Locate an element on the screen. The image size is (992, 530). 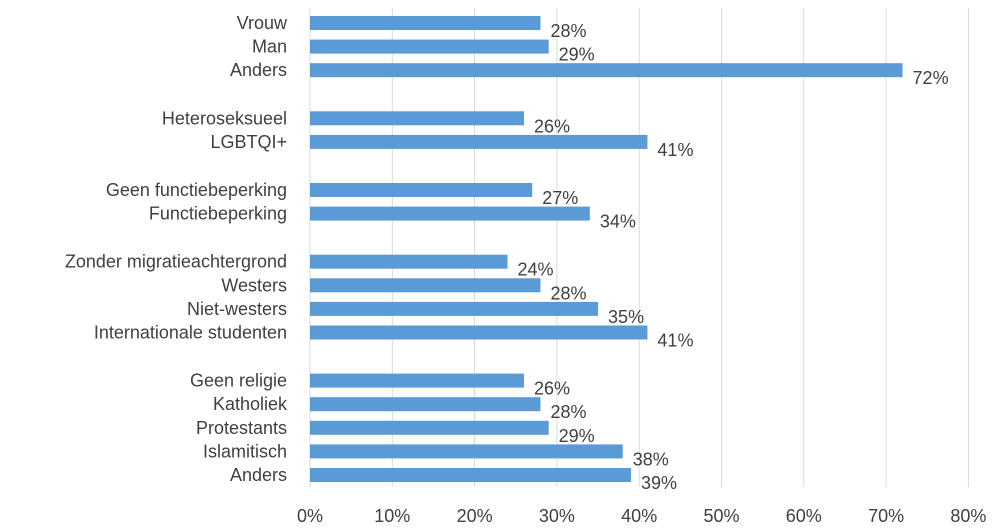
x-tick-label: 80% is located at coordinates (968, 516).